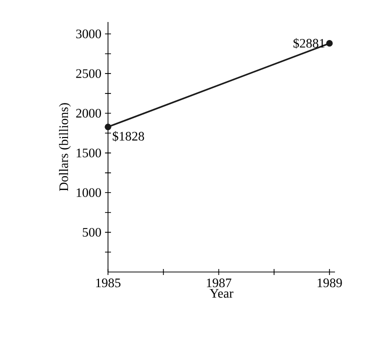 This screenshot has width=371, height=337. I want to click on y-tick-label: 2000, so click(89, 113).